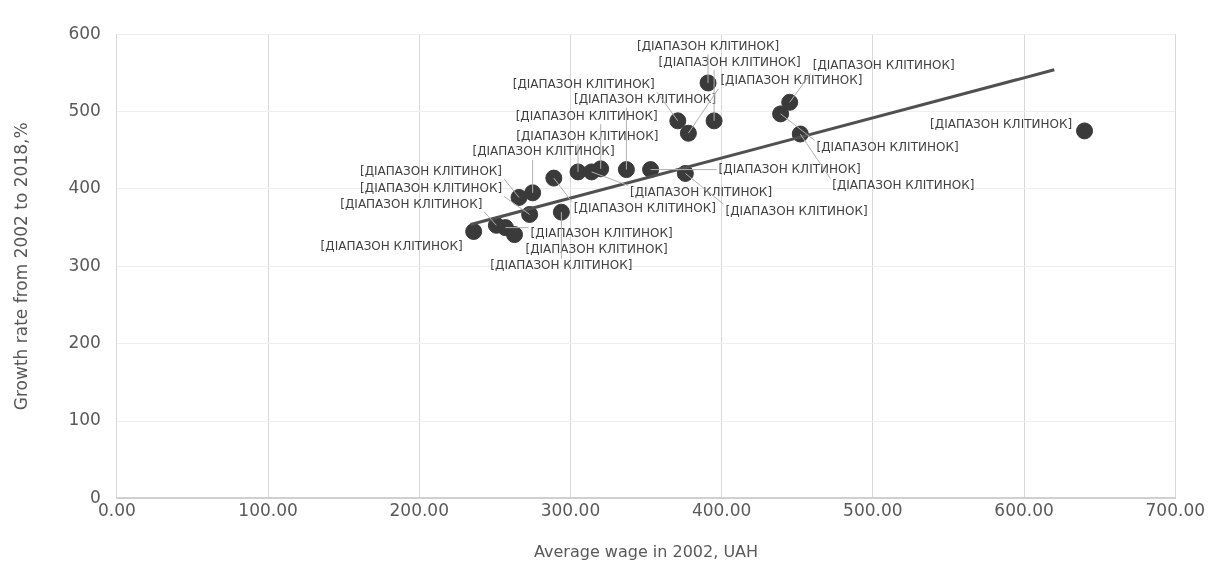  What do you see at coordinates (84, 419) in the screenshot?
I see `y-tick-label: 100` at bounding box center [84, 419].